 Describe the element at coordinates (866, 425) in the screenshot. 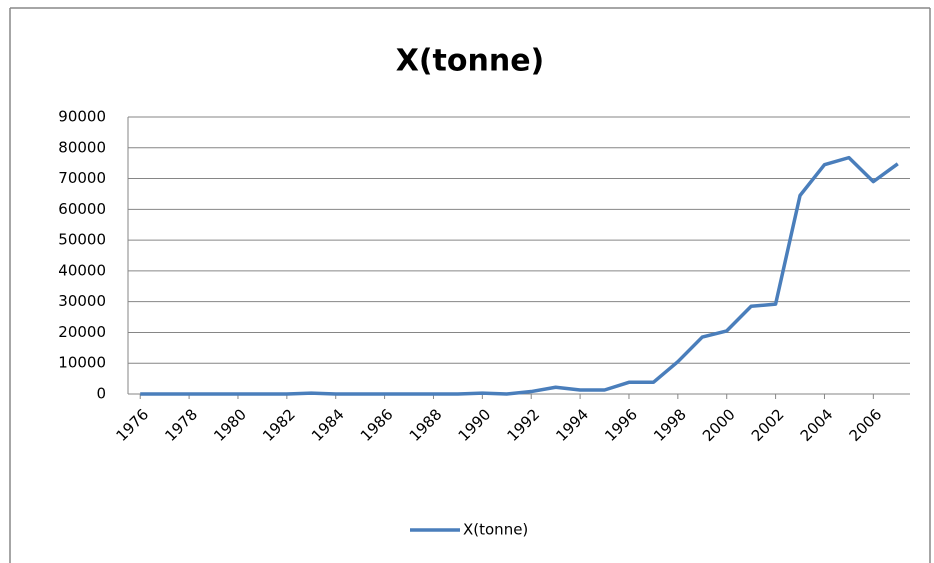

I see `x-tick-label: 2006` at that location.